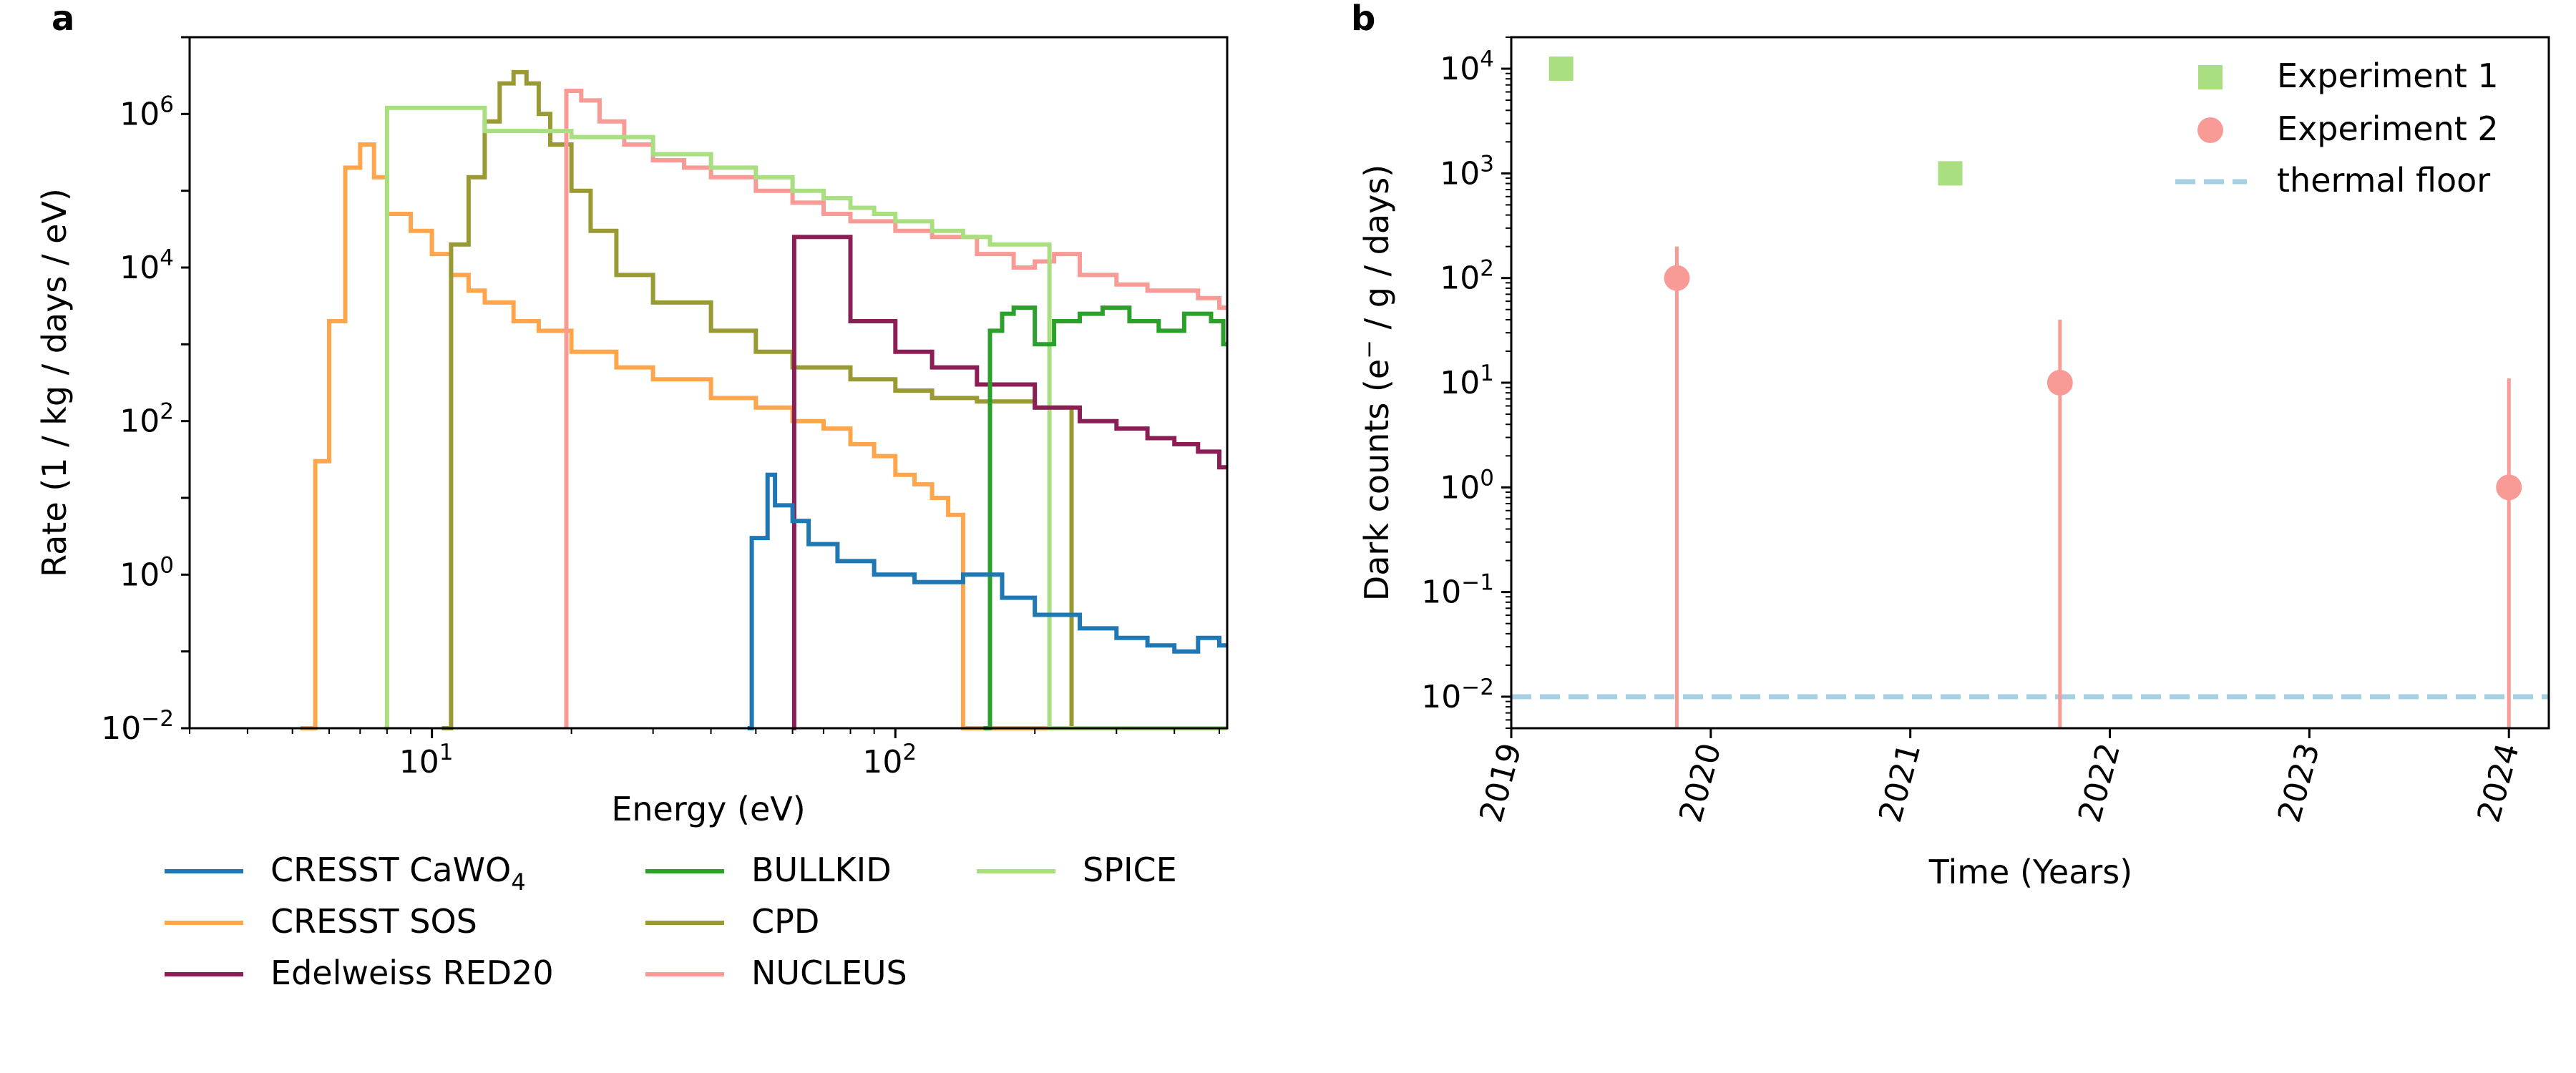 This screenshot has width=2576, height=1073. I want to click on legend-label-main: CRESST CaWO, so click(390, 870).